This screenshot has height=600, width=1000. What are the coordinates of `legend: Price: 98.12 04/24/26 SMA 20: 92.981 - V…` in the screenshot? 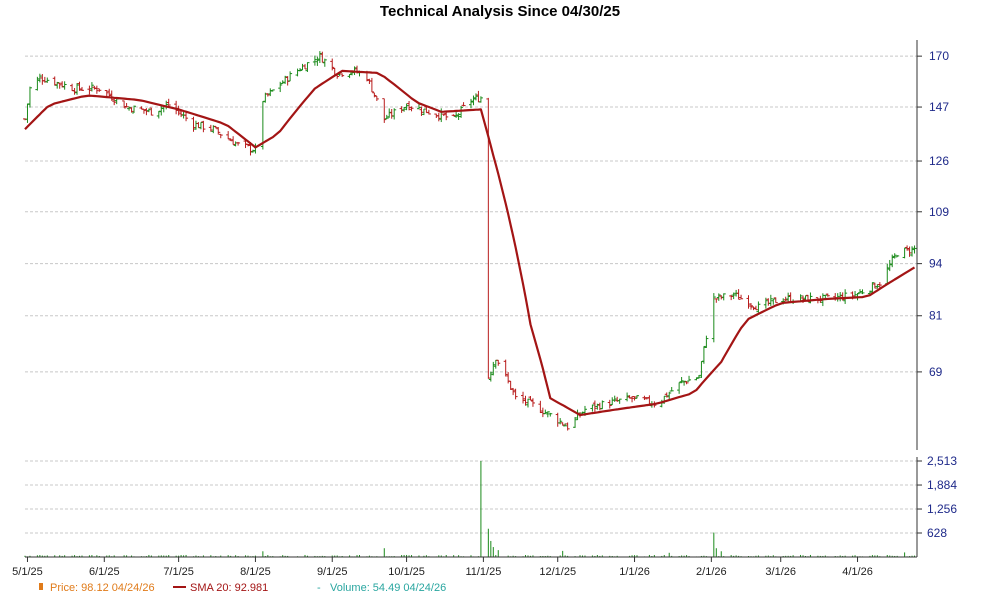 It's located at (242, 588).